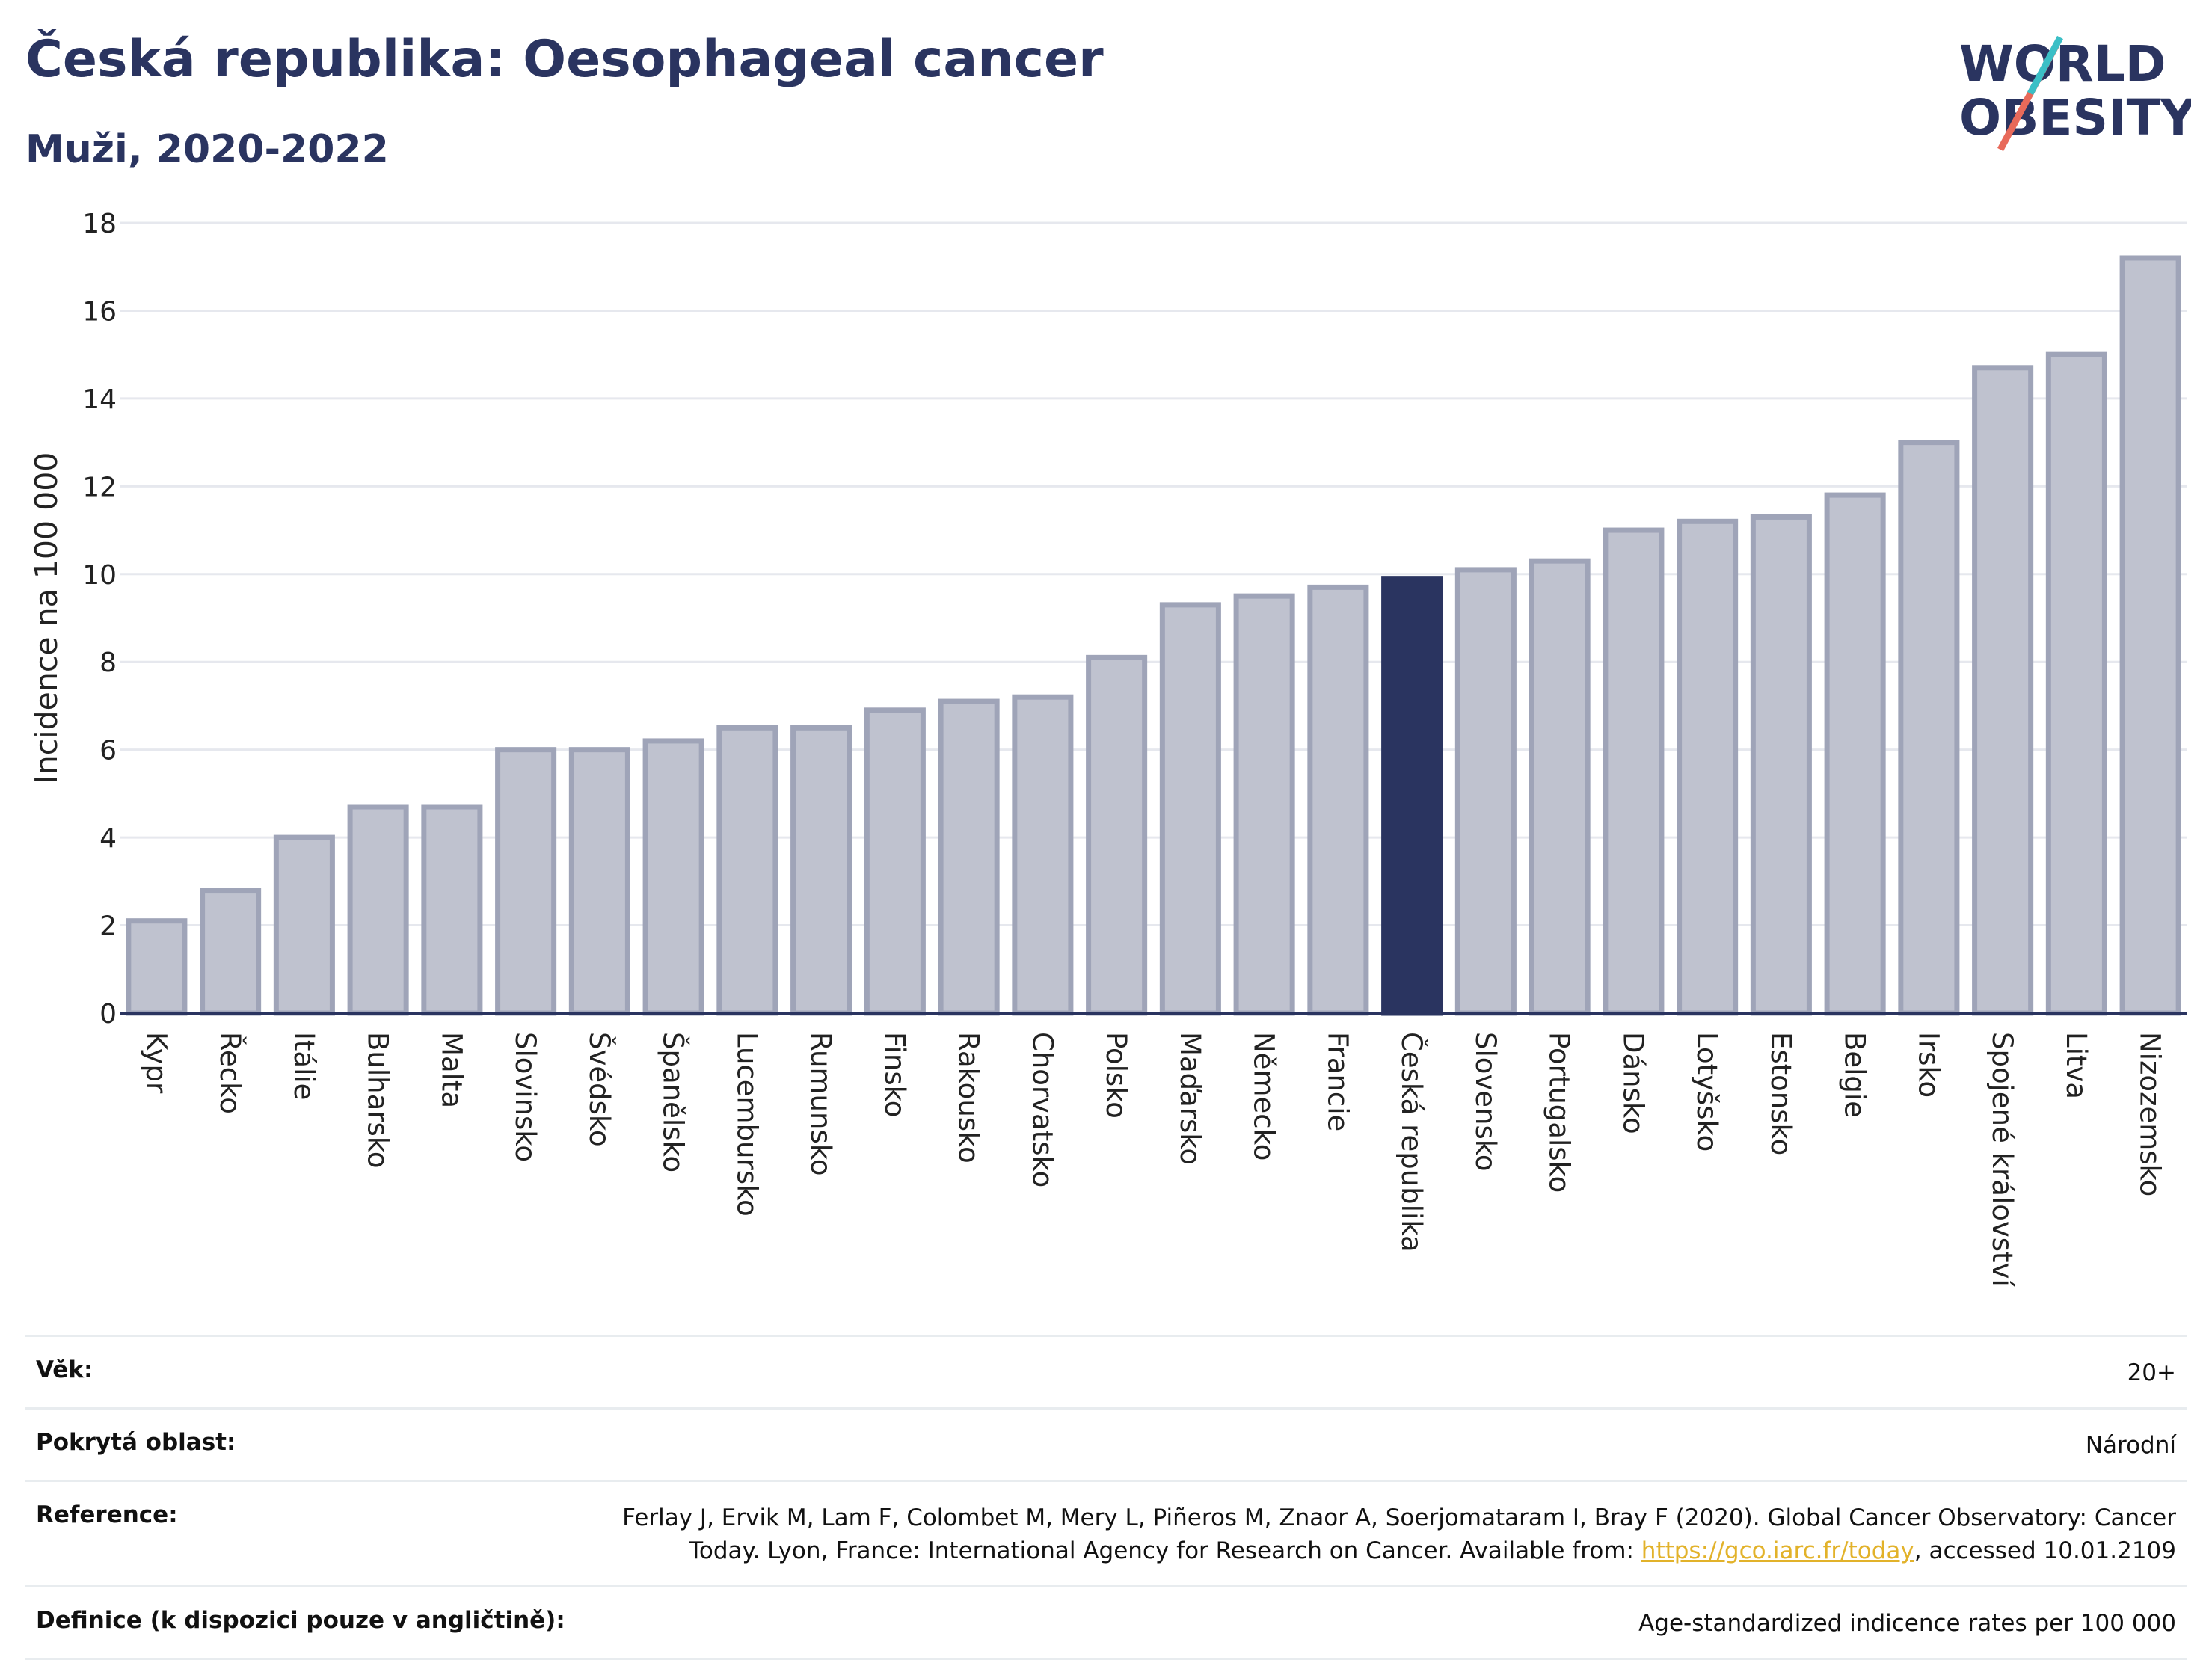 Image resolution: width=2212 pixels, height=1660 pixels. Describe the element at coordinates (108, 751) in the screenshot. I see `y-tick-label: 6` at that location.